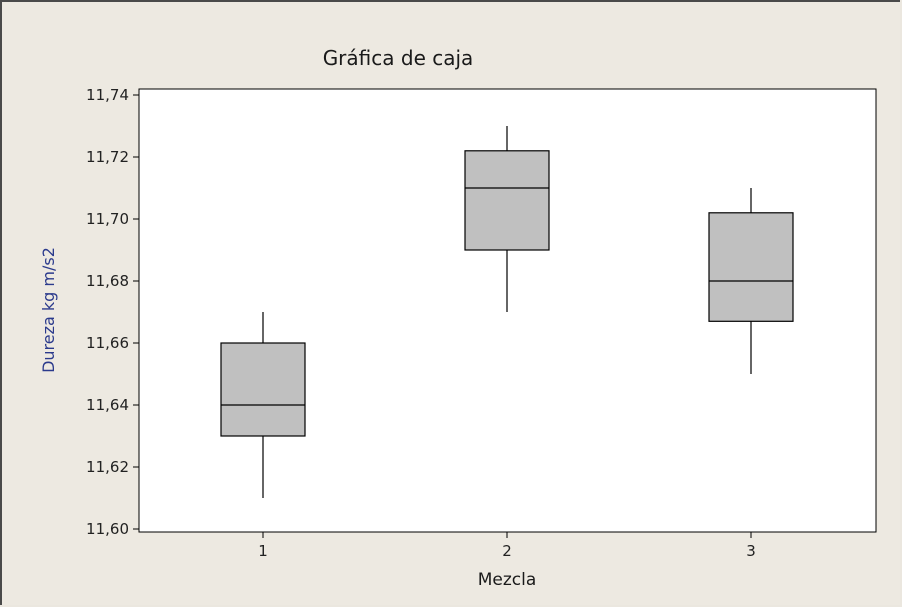 The height and width of the screenshot is (607, 902). I want to click on y-axis-ticks: 11,60 11,62 11,64 11,66 11,68 11,70 11,72 11,74, so click(112, 312).